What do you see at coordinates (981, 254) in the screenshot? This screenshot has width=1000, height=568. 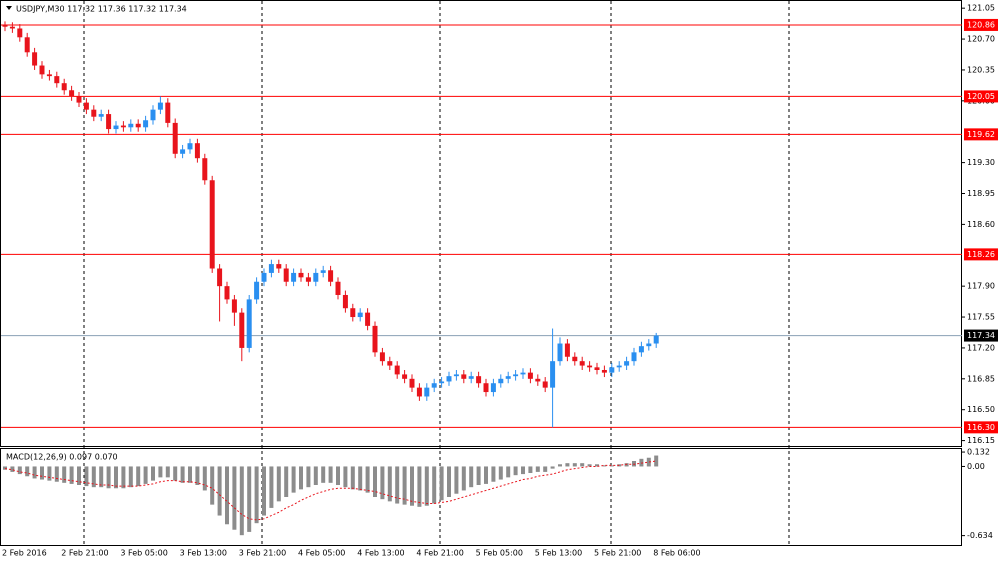 I see `level-label: 118.26` at bounding box center [981, 254].